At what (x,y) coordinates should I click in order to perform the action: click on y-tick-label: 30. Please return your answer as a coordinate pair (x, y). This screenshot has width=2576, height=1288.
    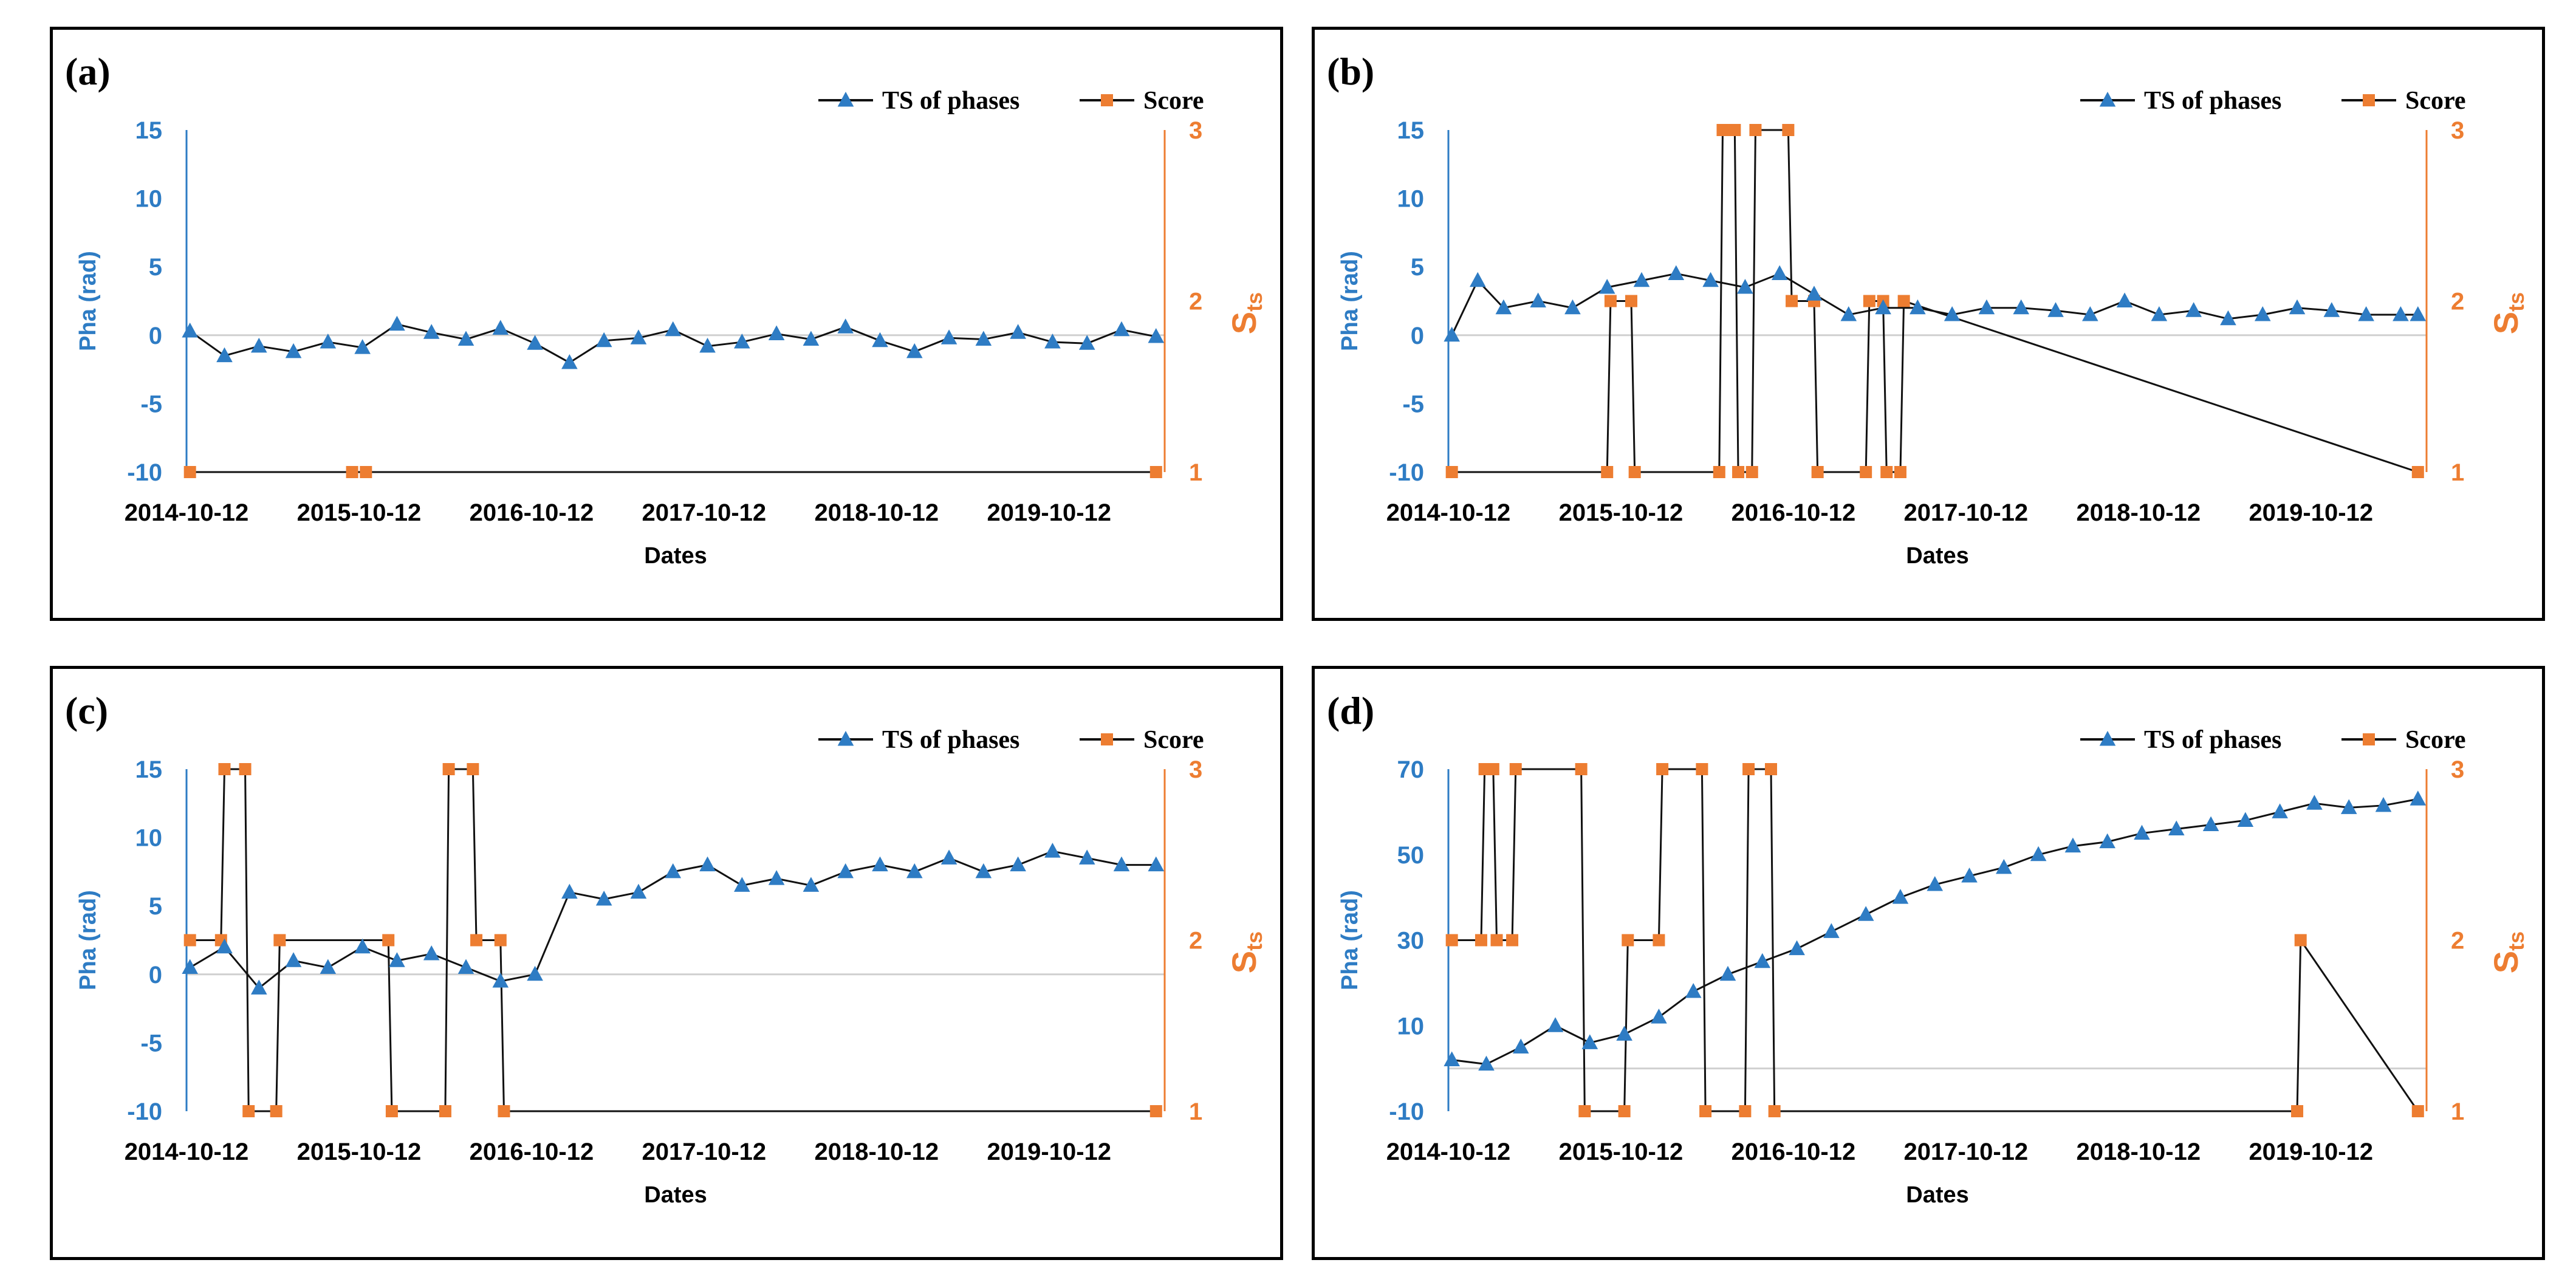
    Looking at the image, I should click on (1411, 941).